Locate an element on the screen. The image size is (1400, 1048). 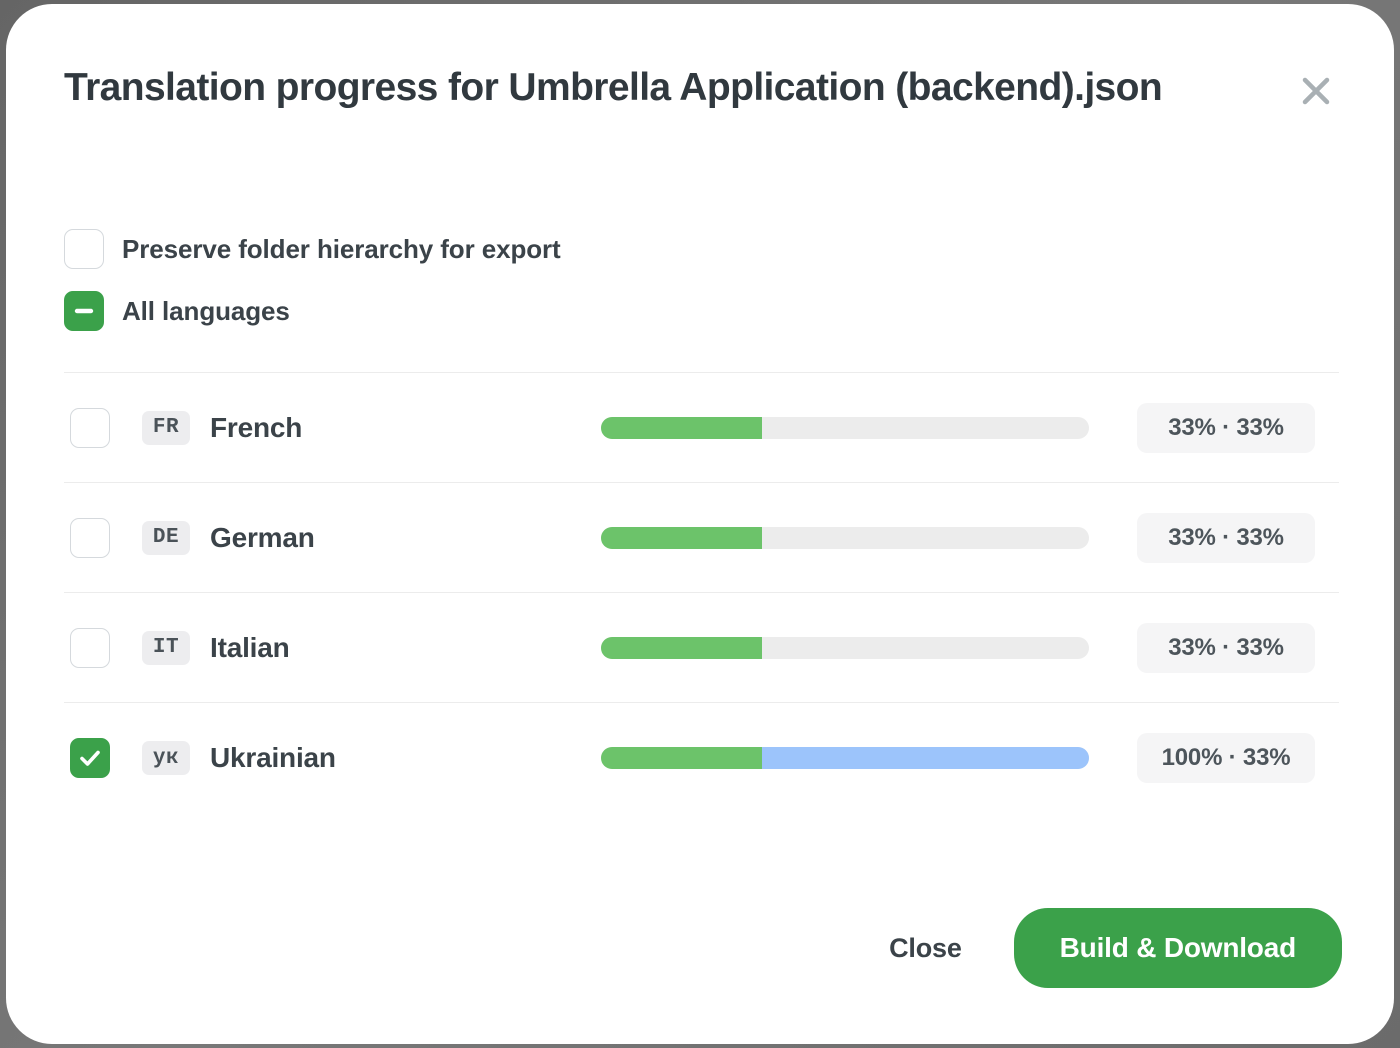
language-checkbox-german is located at coordinates (90, 537).